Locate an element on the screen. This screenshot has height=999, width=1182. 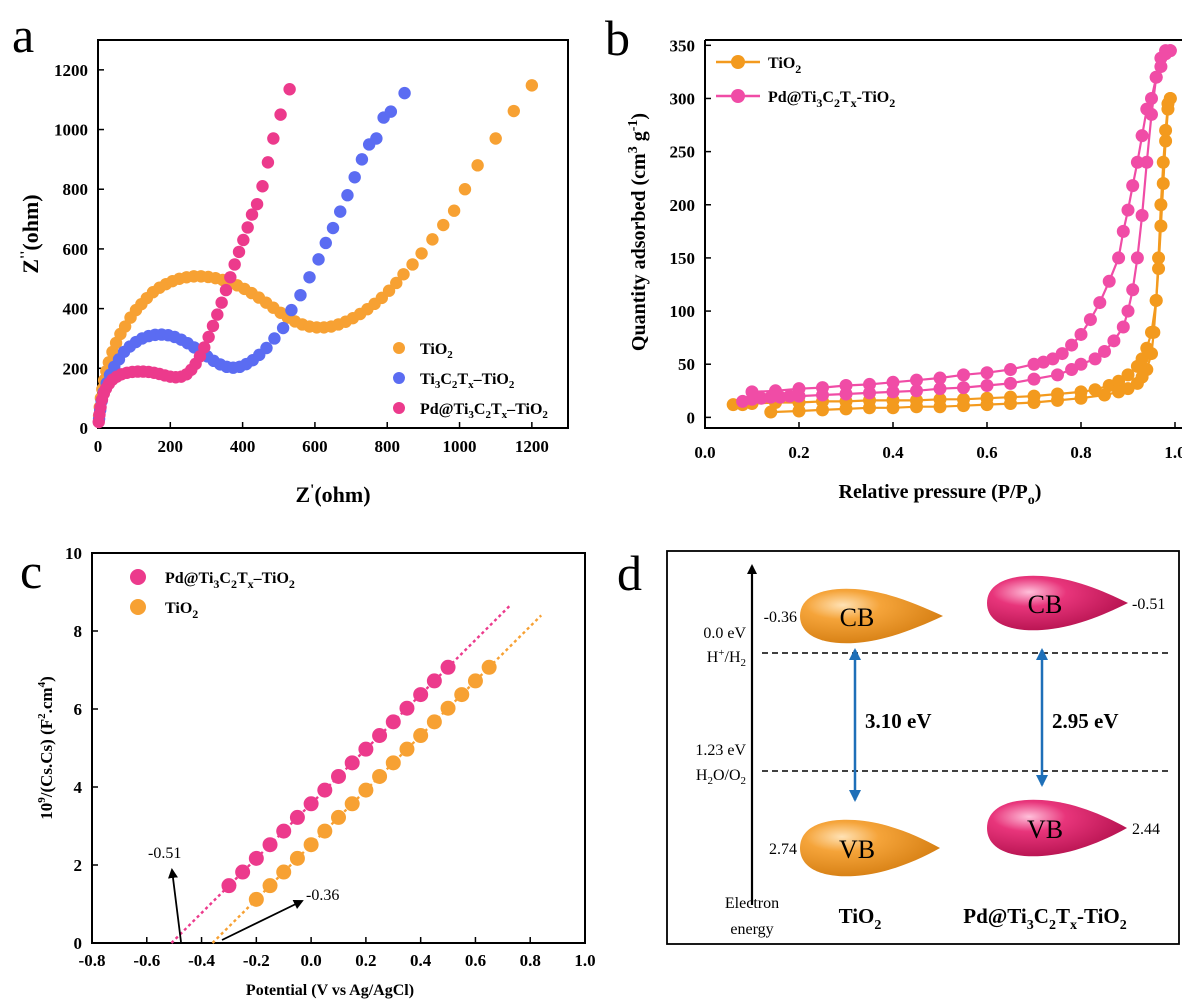
pd-cb-drop: CB is located at coordinates (1057, 603).